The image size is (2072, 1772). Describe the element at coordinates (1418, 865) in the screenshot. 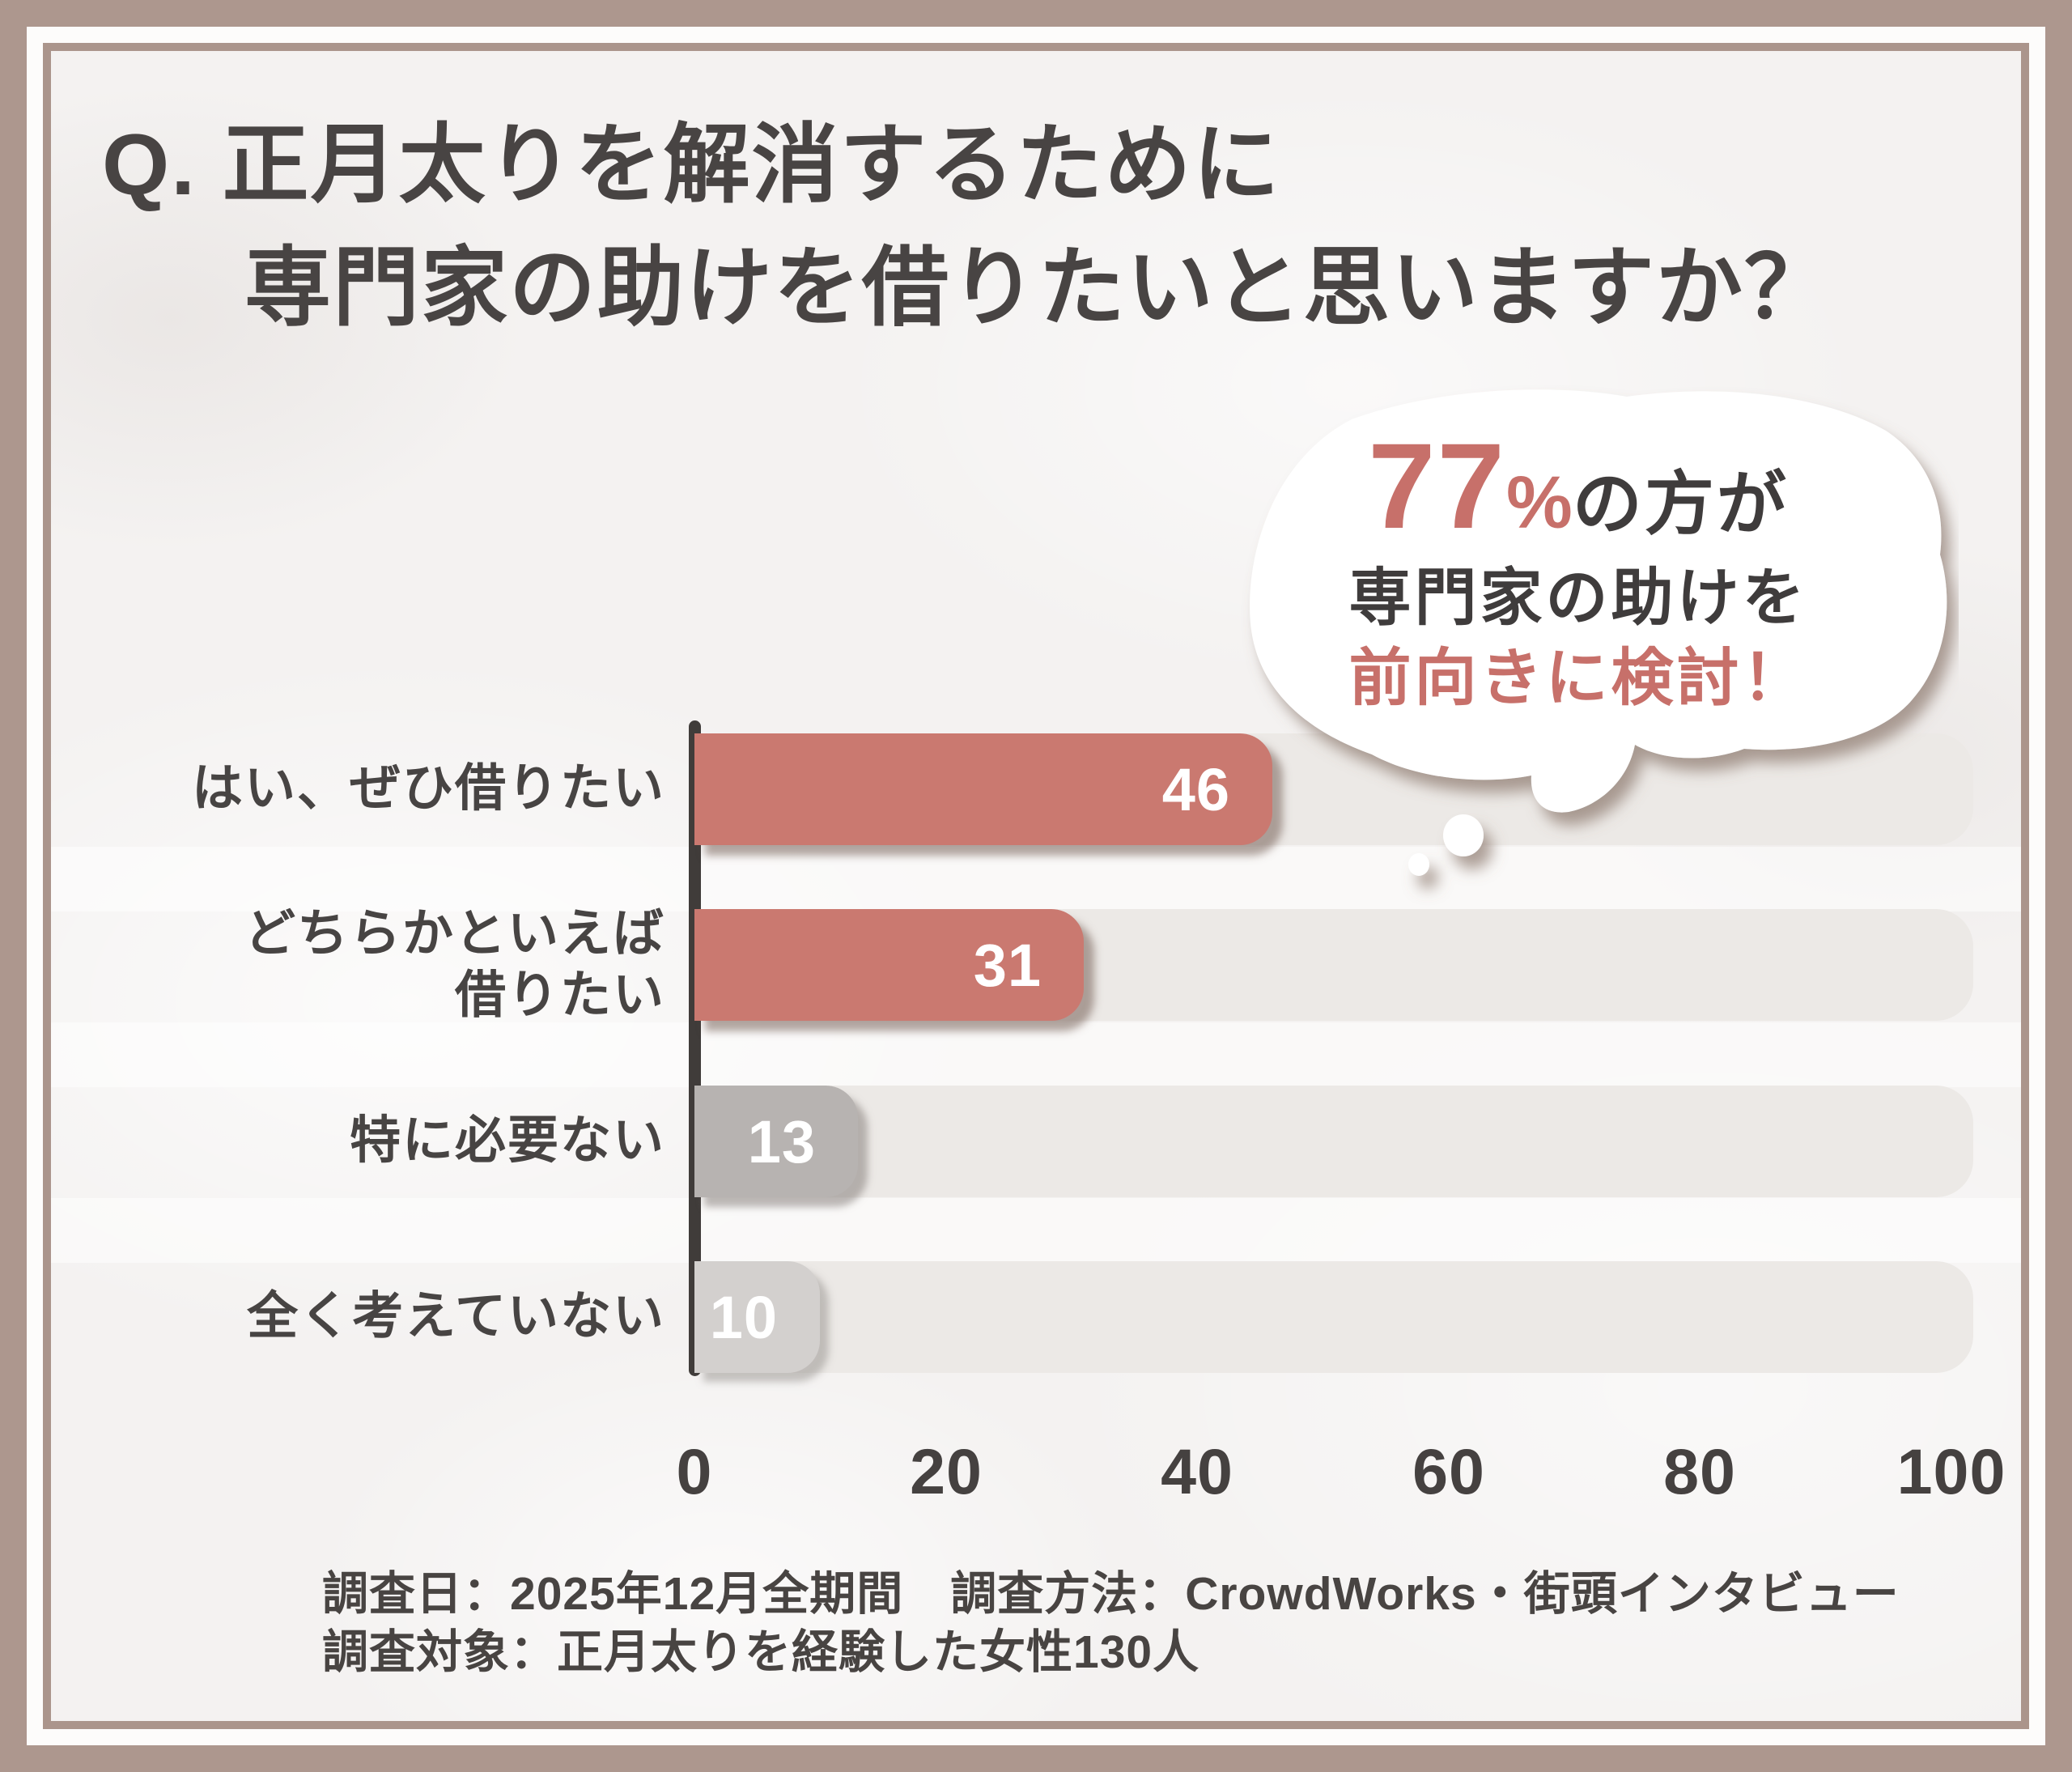

I see `thought-dot-small` at that location.